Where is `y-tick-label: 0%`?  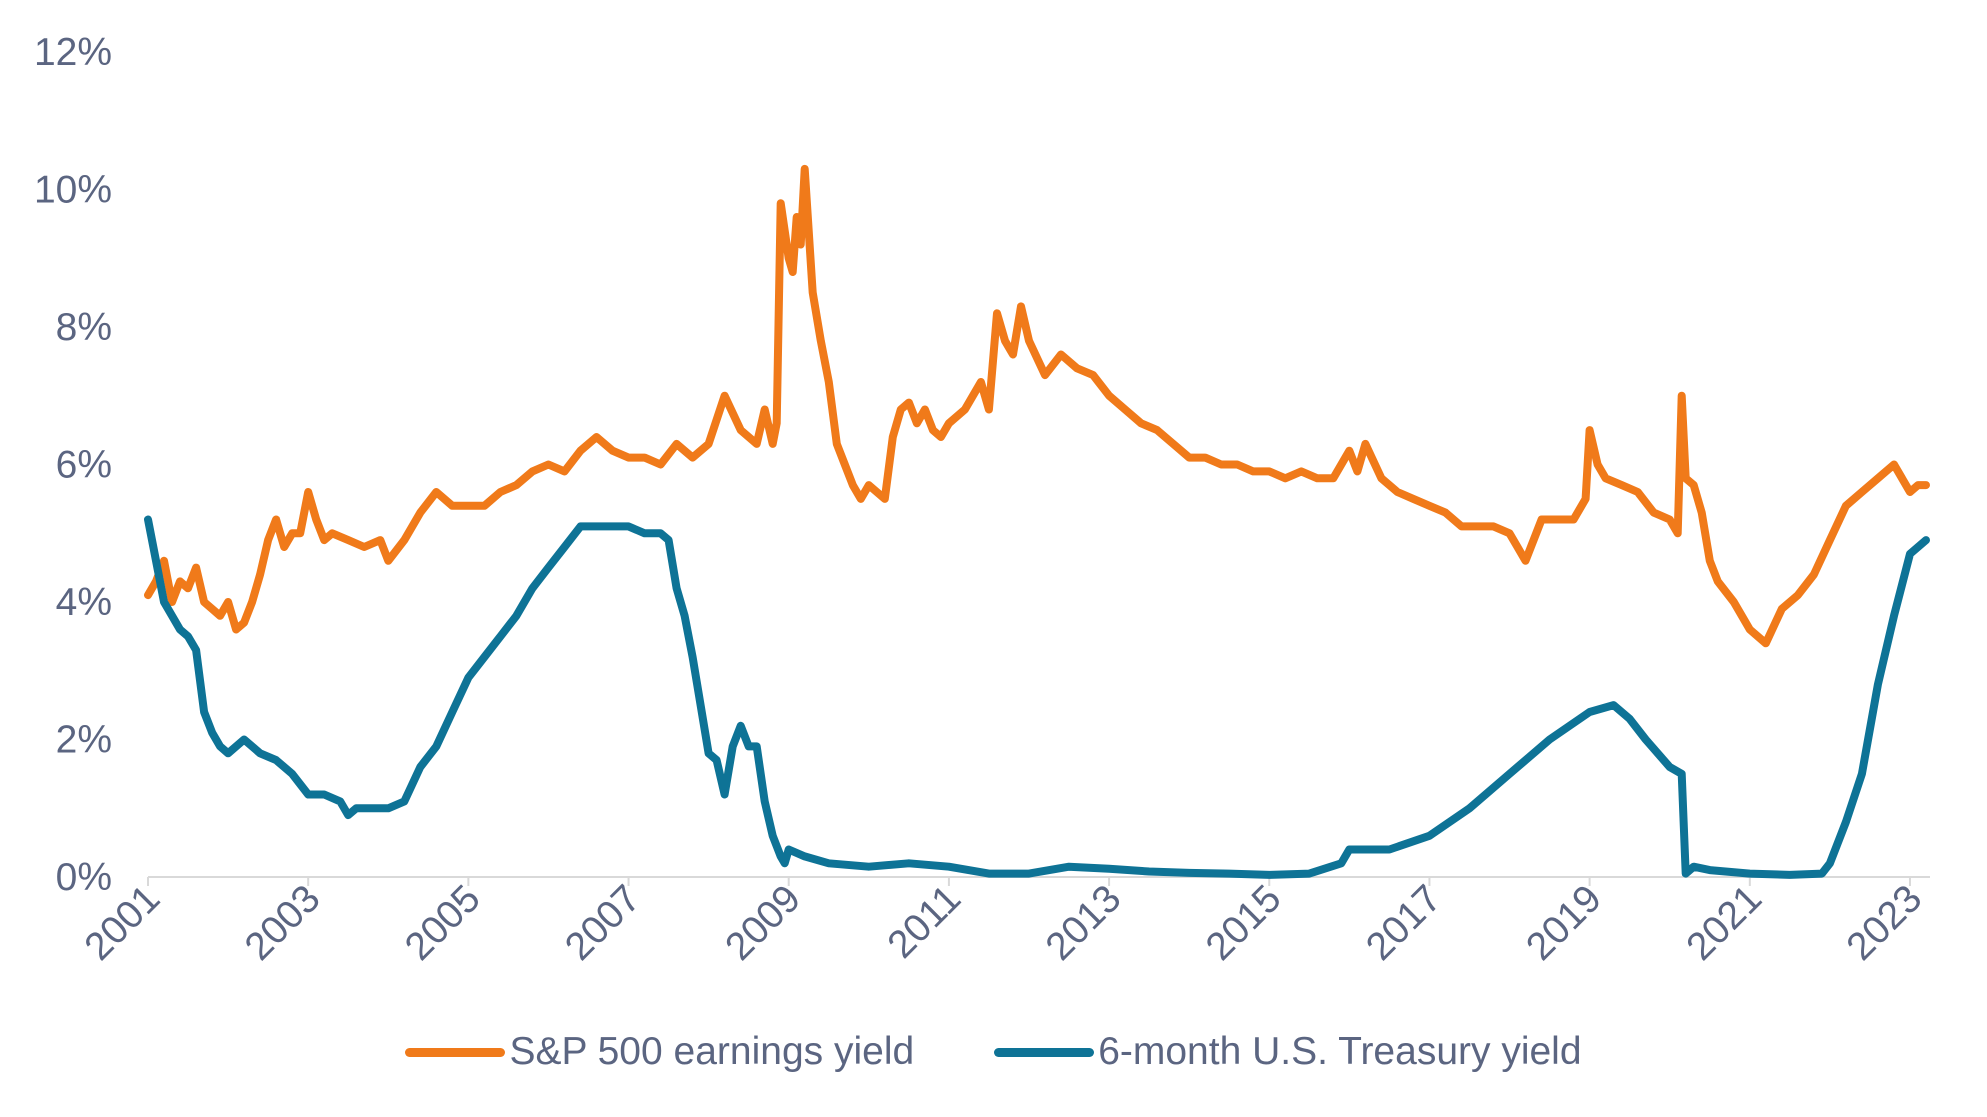 y-tick-label: 0% is located at coordinates (84, 877).